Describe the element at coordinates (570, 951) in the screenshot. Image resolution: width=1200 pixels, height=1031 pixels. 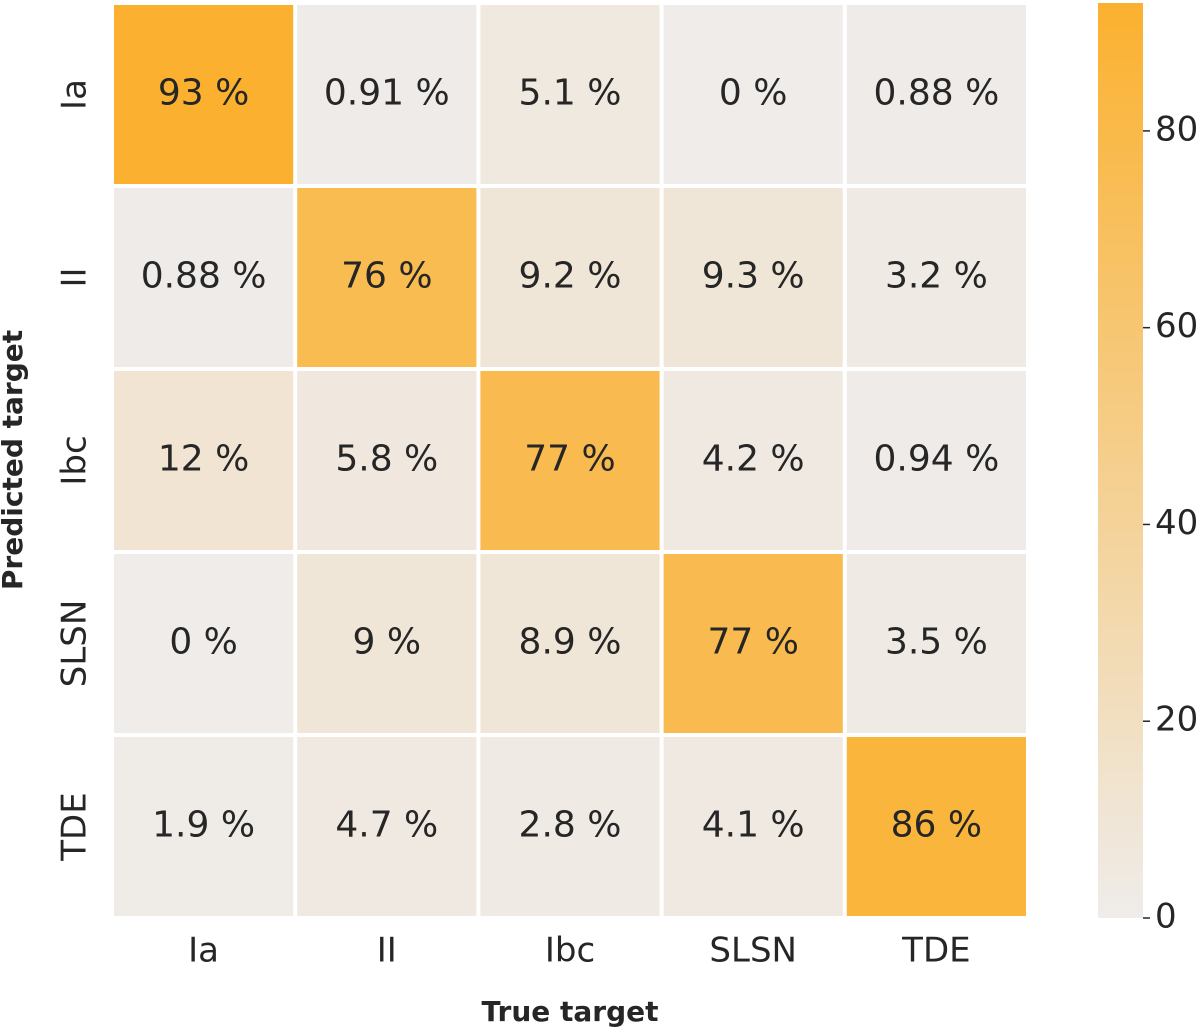
I see `x-tick-label: Ibc` at that location.